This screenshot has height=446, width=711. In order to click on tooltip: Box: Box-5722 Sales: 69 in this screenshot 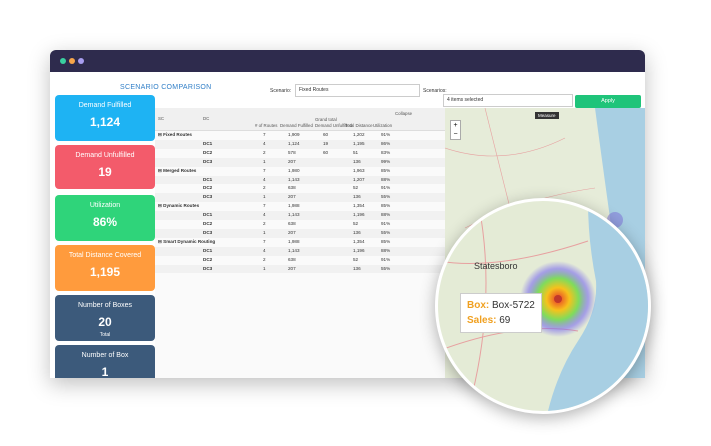, I will do `click(501, 313)`.